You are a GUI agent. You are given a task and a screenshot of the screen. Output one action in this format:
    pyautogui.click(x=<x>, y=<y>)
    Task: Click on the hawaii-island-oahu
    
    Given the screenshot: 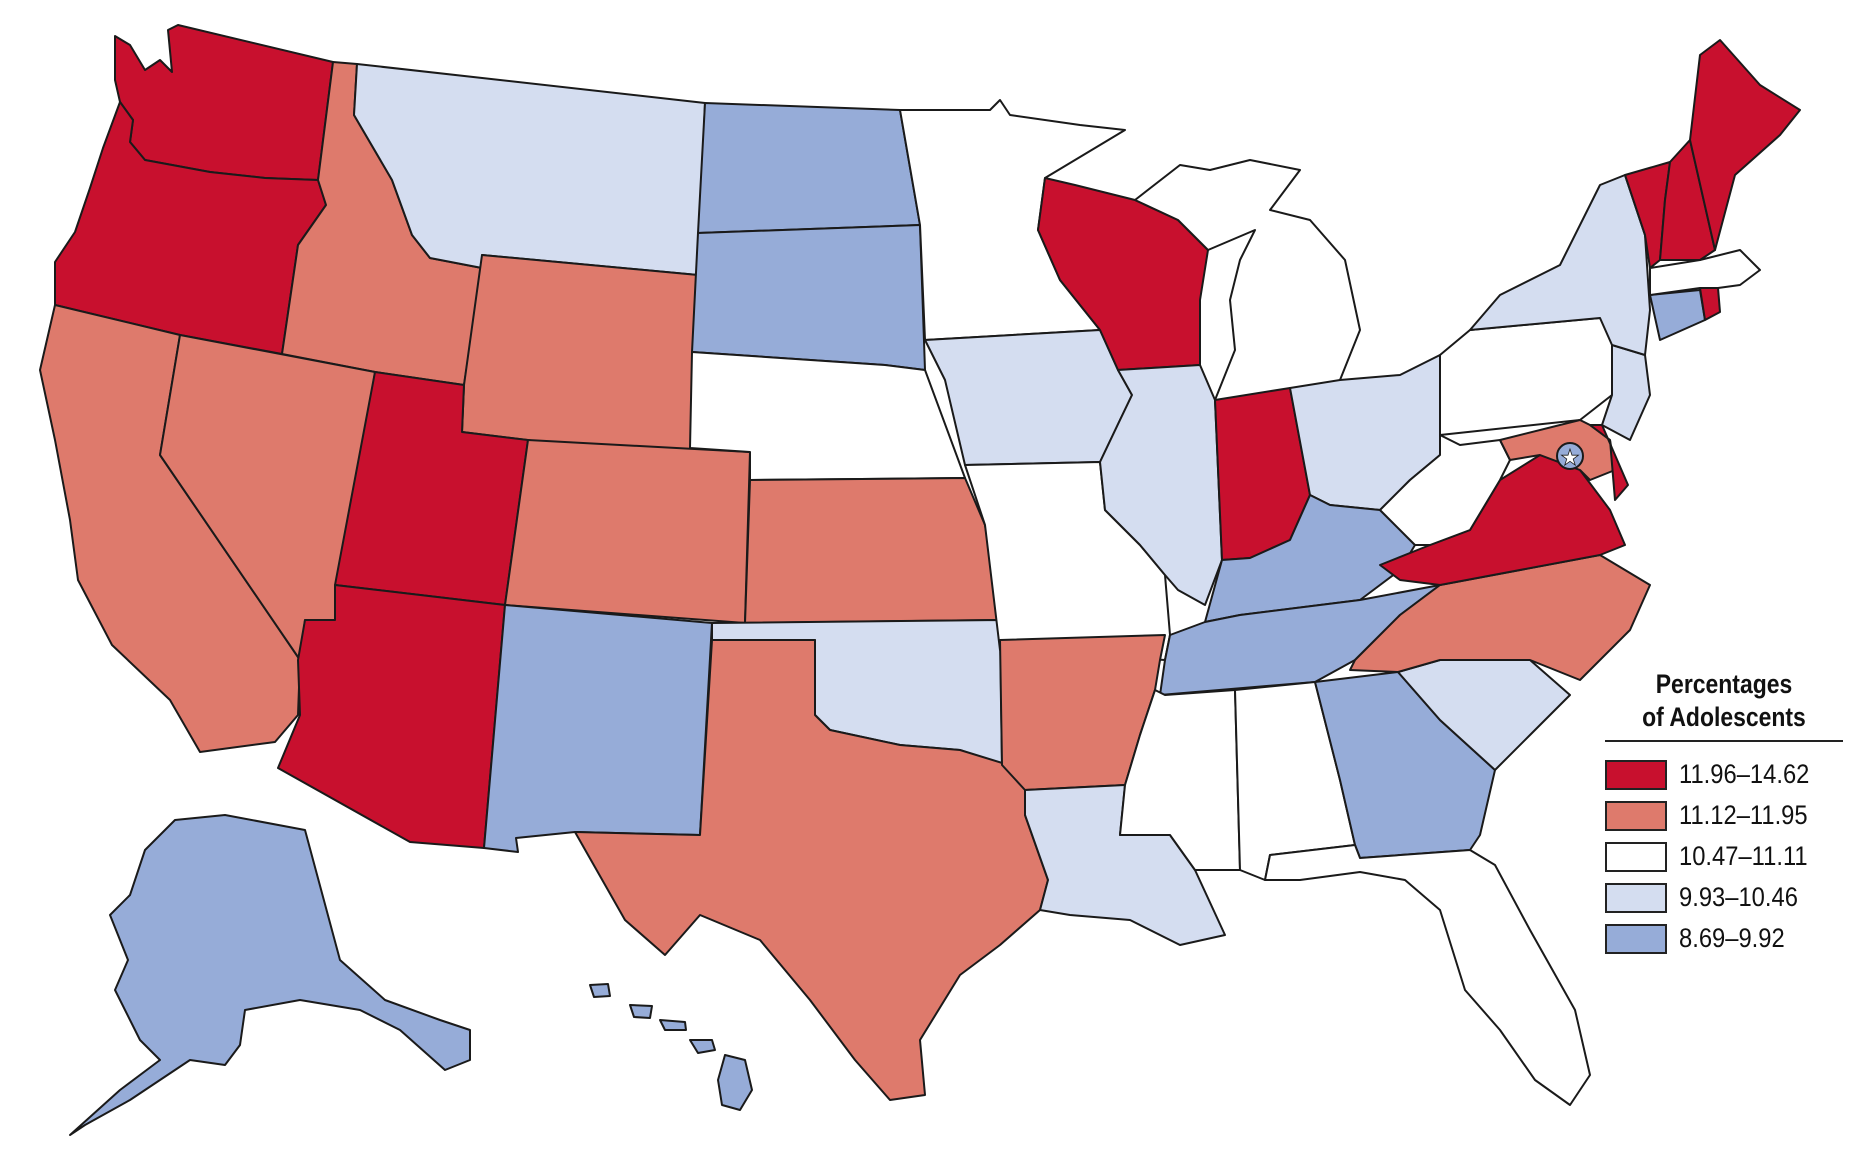 What is the action you would take?
    pyautogui.click(x=641, y=1011)
    